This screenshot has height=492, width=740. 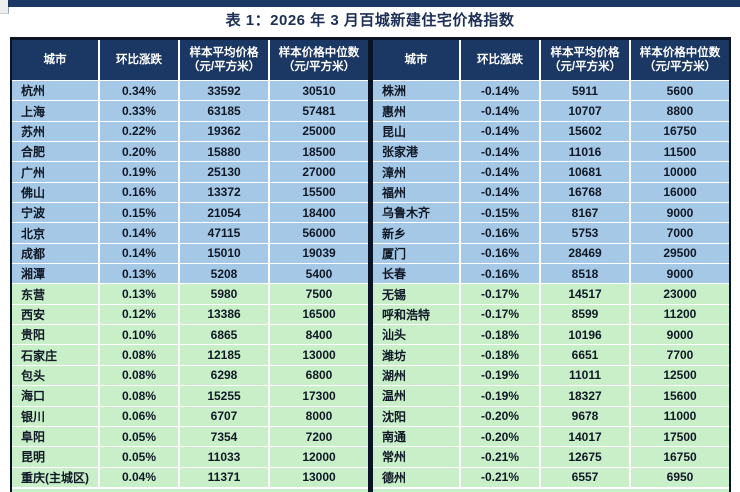 What do you see at coordinates (56, 253) in the screenshot?
I see `cell-city: 成都` at bounding box center [56, 253].